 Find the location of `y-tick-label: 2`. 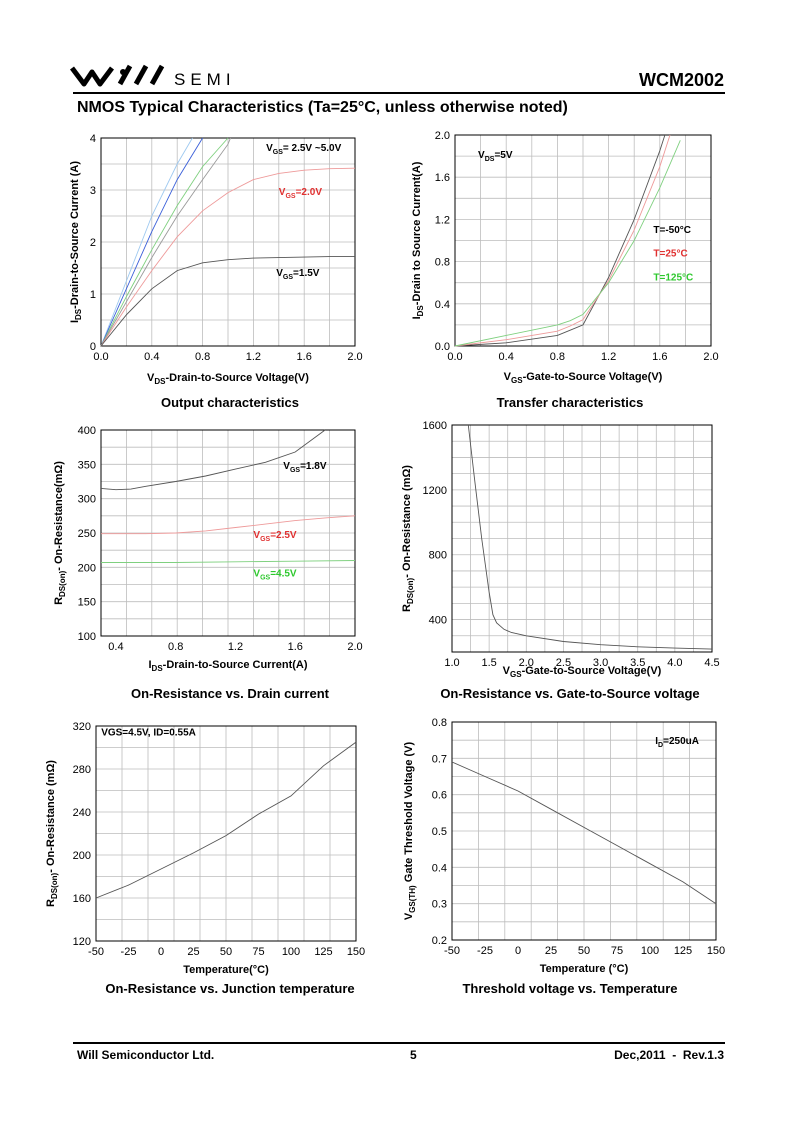

y-tick-label: 2 is located at coordinates (93, 243).